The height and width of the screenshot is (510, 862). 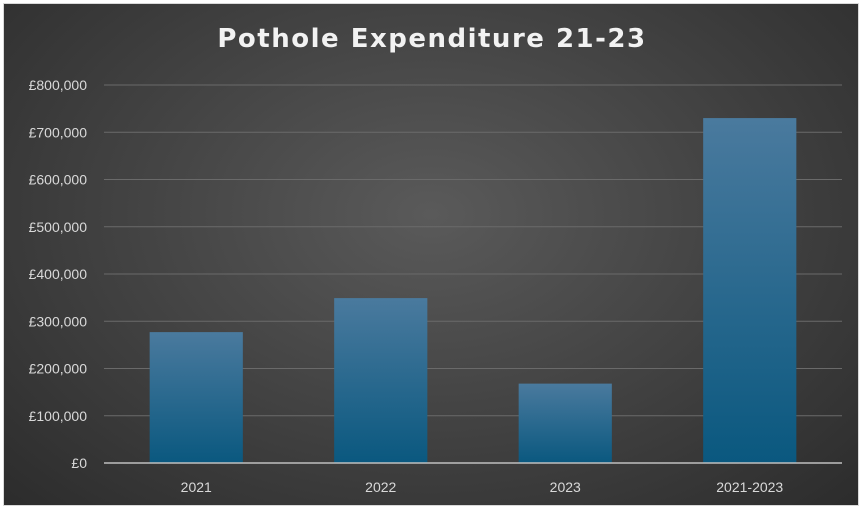 What do you see at coordinates (58, 85) in the screenshot?
I see `y-tick-label: £800,000` at bounding box center [58, 85].